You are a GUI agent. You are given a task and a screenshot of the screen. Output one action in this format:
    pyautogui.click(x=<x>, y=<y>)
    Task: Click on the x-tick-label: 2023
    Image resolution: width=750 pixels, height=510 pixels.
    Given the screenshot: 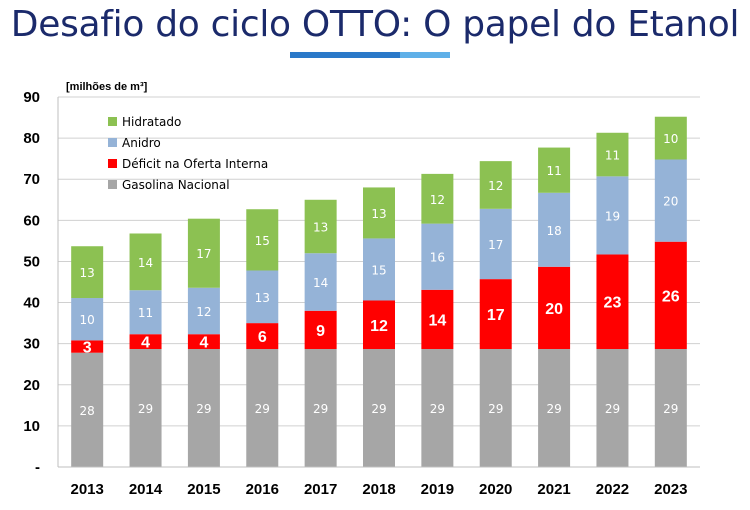 What is the action you would take?
    pyautogui.click(x=670, y=489)
    